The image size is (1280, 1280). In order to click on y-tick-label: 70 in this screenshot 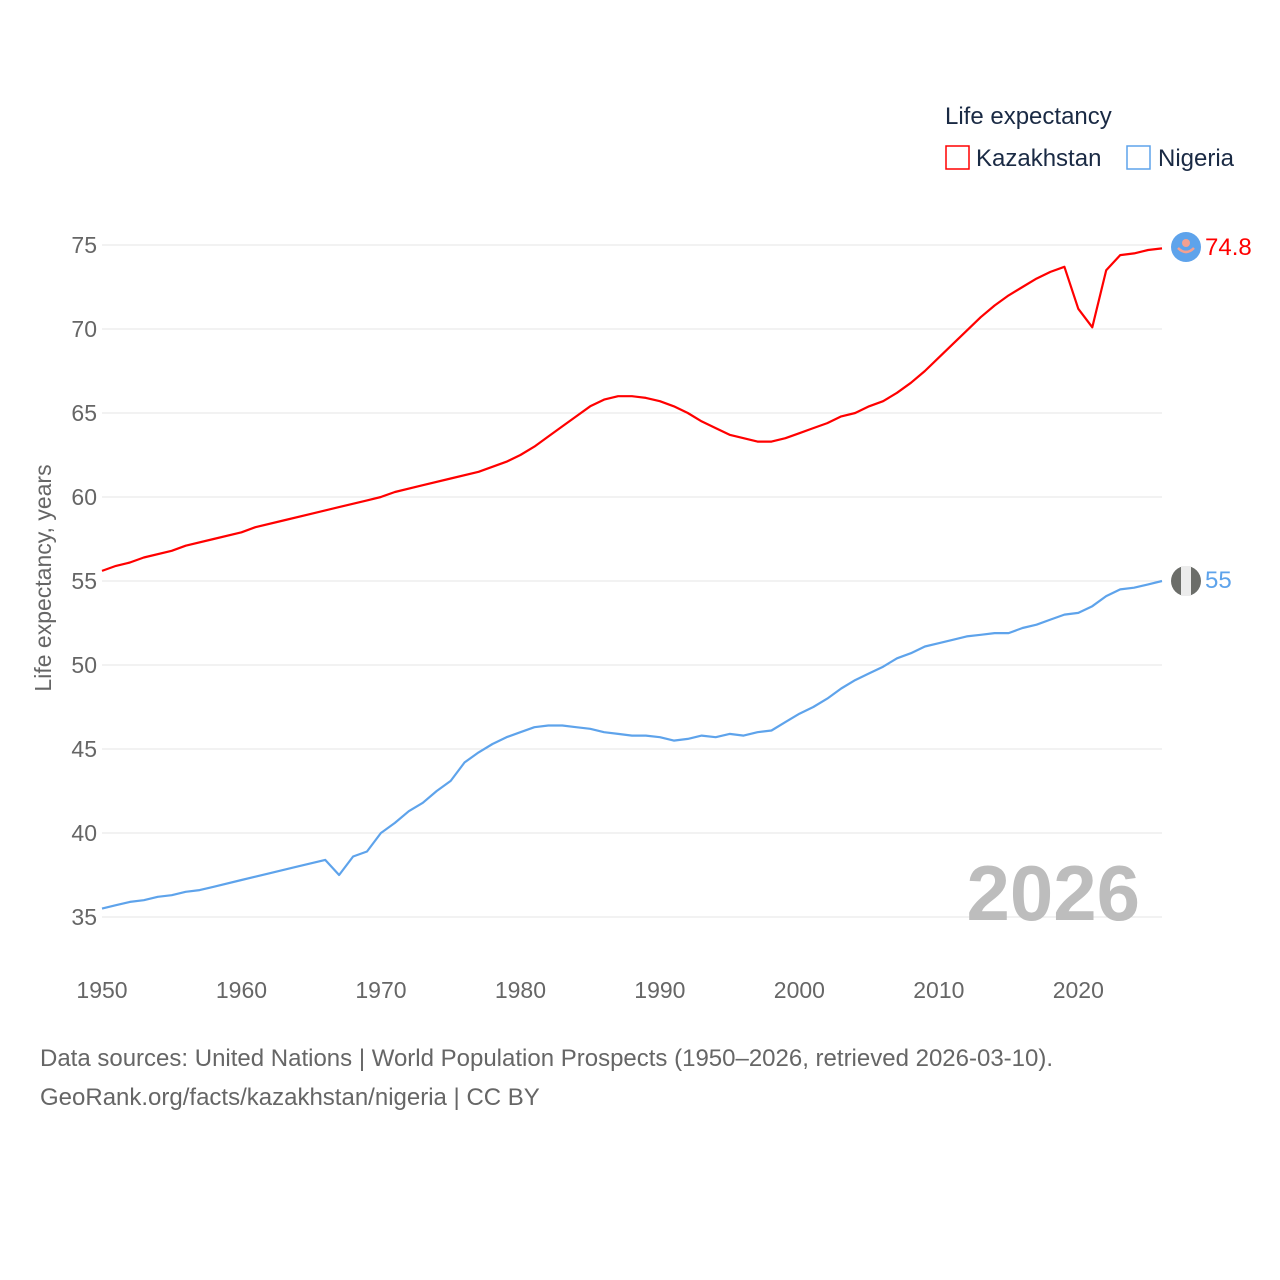, I will do `click(84, 329)`.